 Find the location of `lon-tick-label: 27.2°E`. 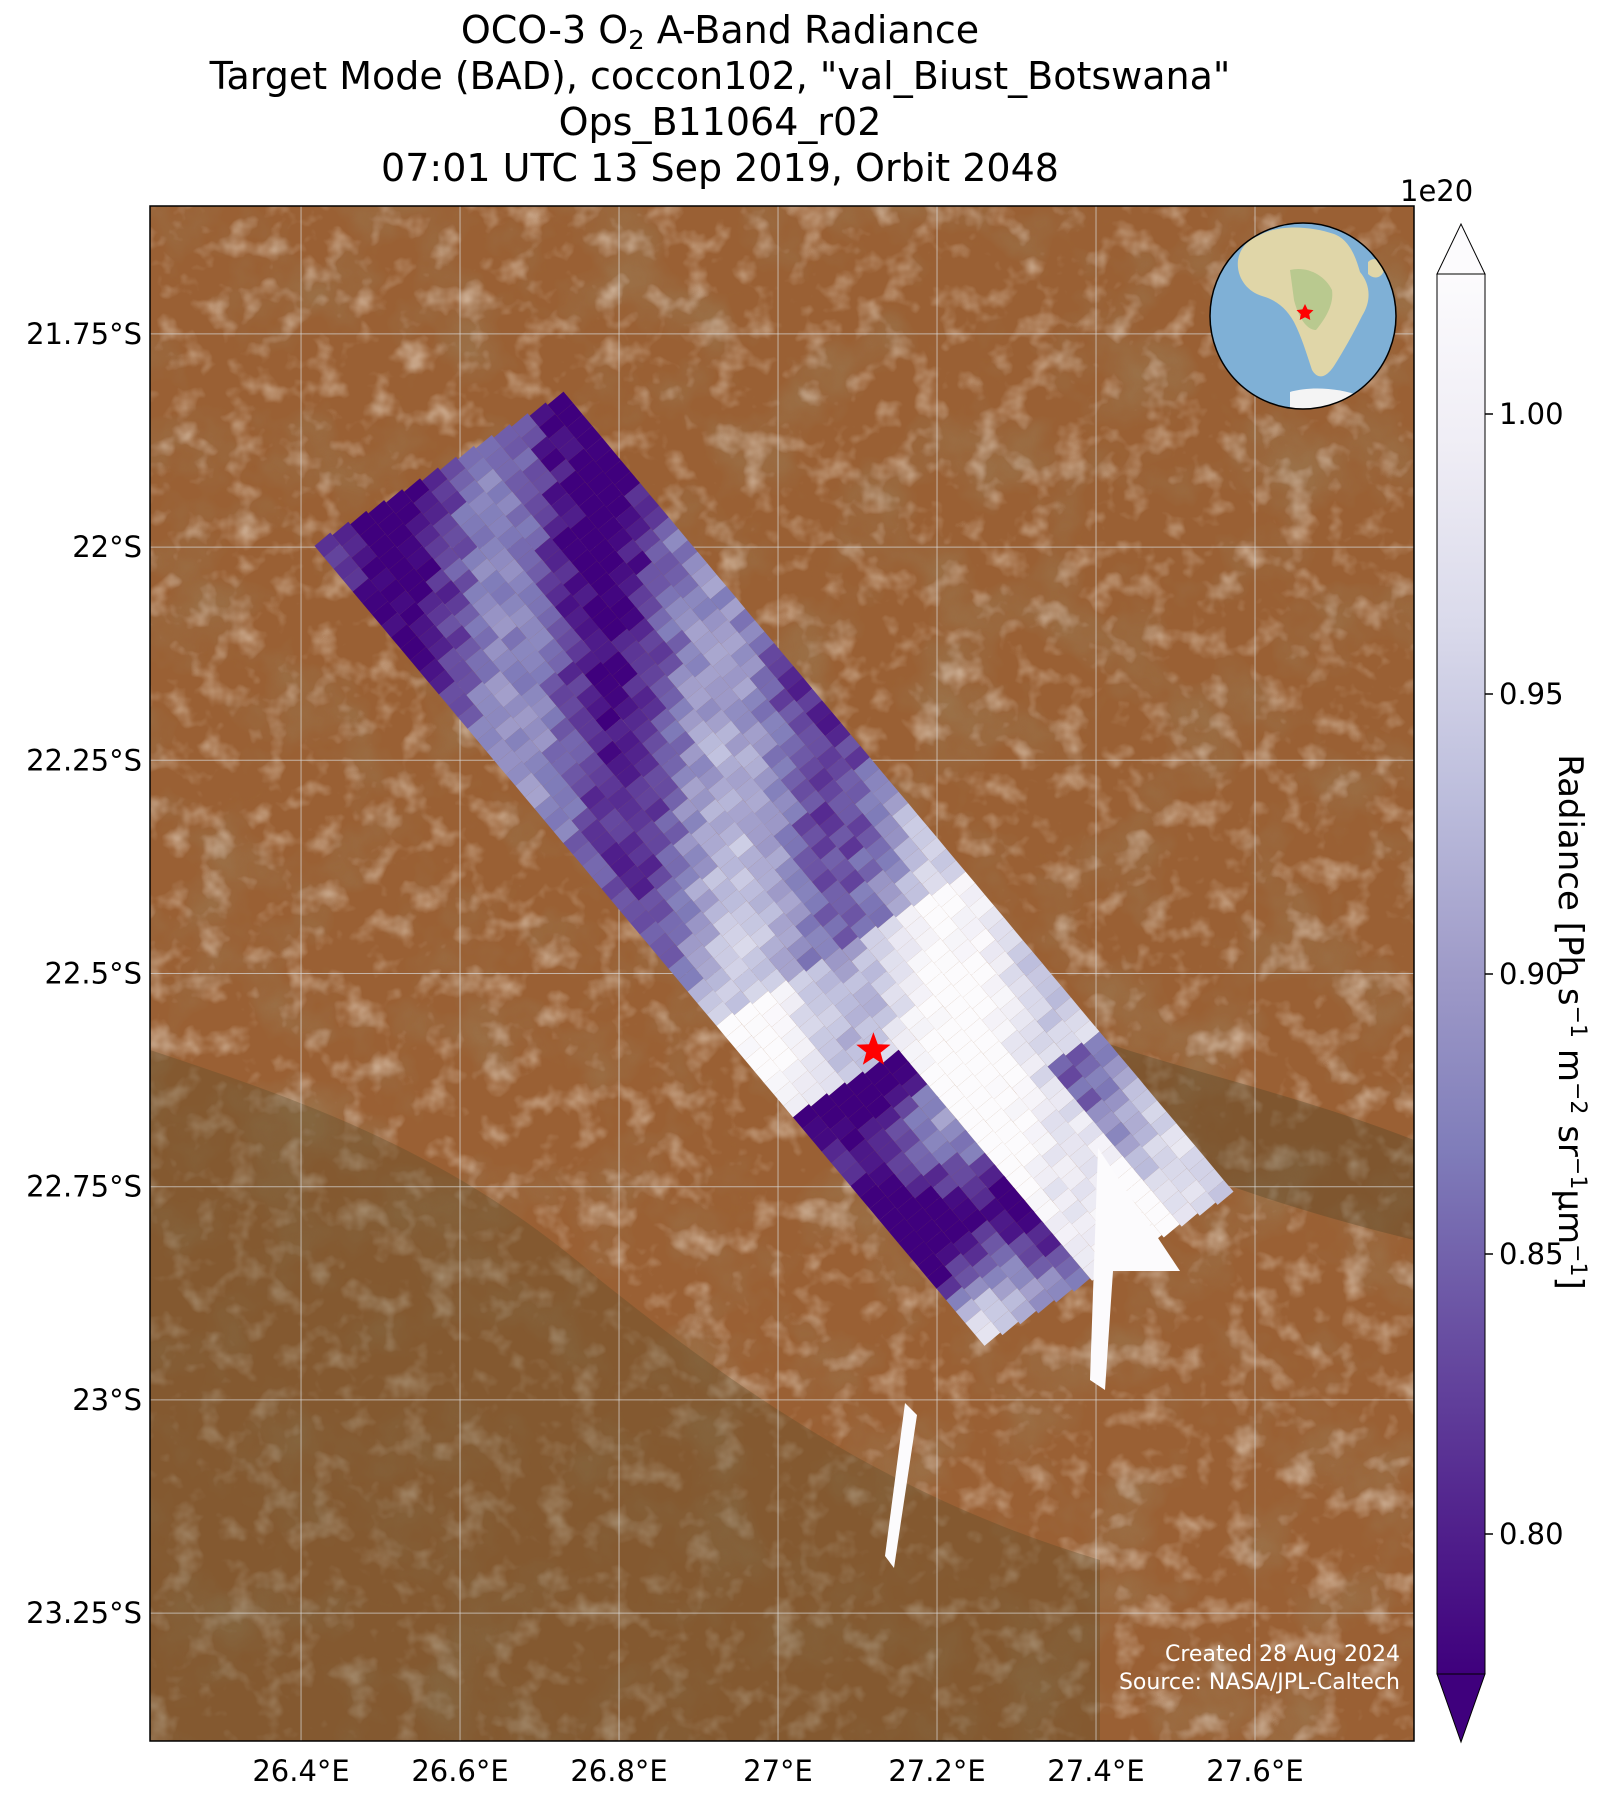

lon-tick-label: 27.2°E is located at coordinates (936, 1771).